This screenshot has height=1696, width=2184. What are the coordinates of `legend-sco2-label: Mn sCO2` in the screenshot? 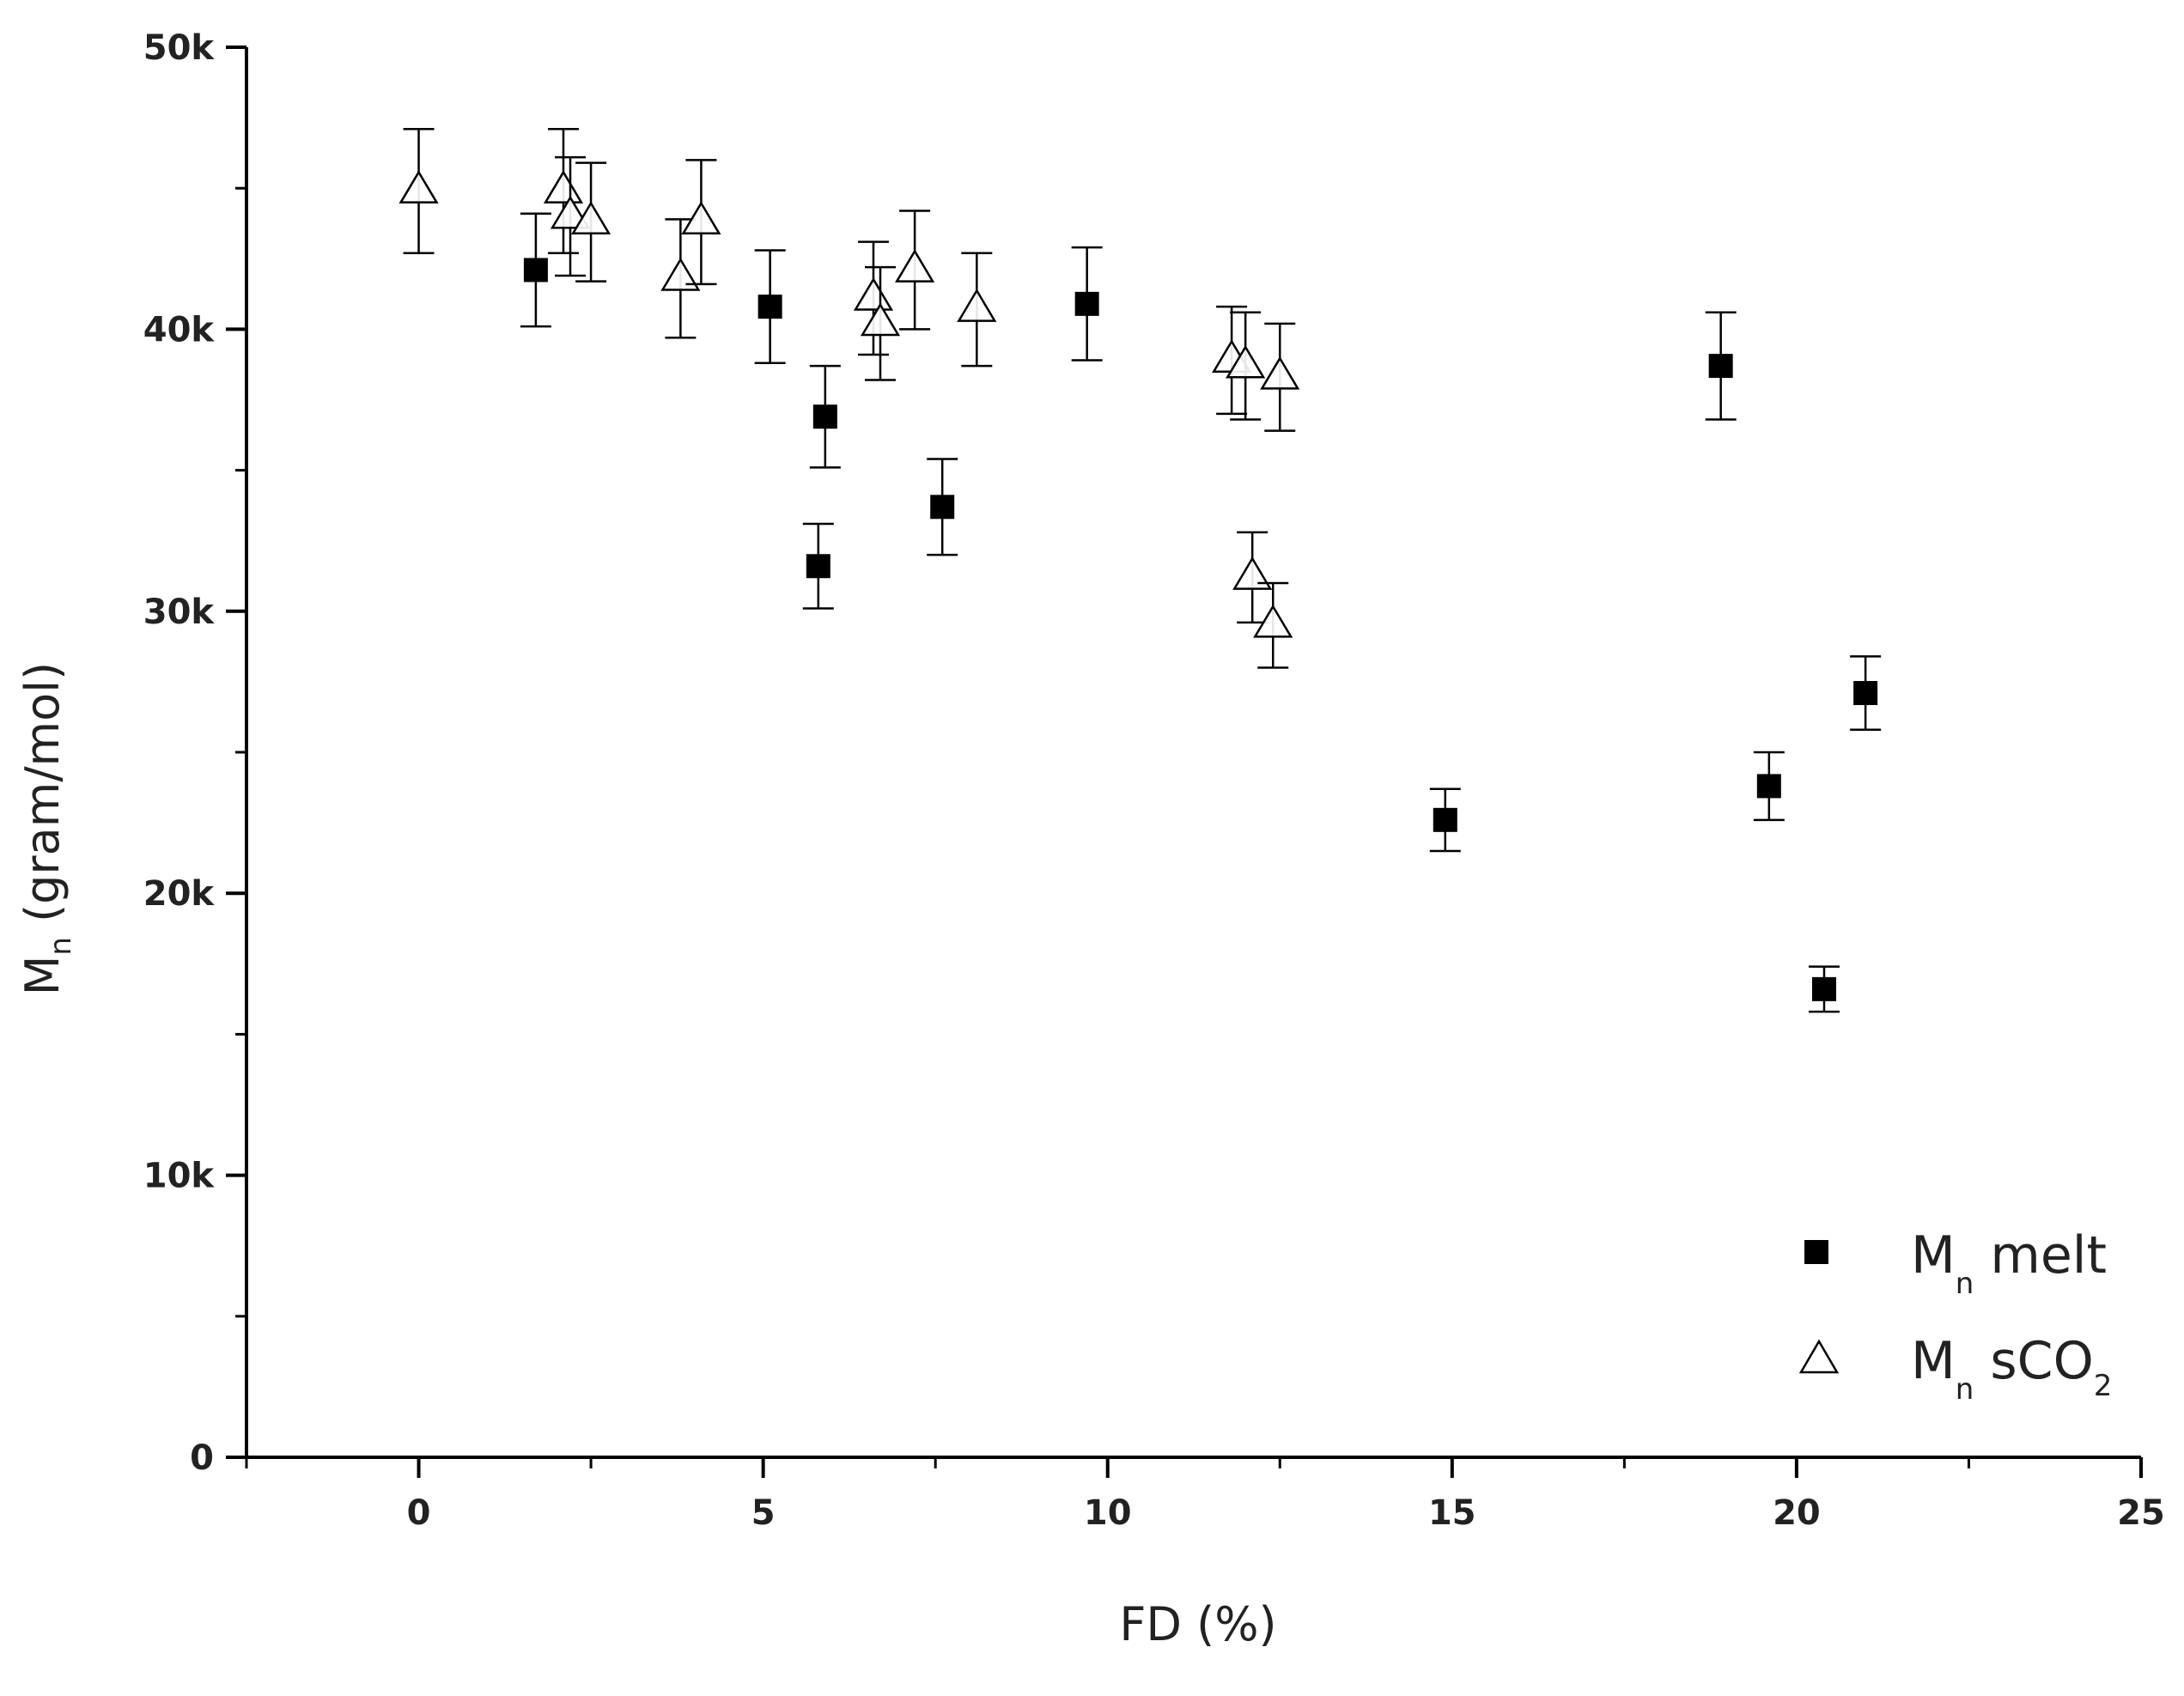 It's located at (2011, 1369).